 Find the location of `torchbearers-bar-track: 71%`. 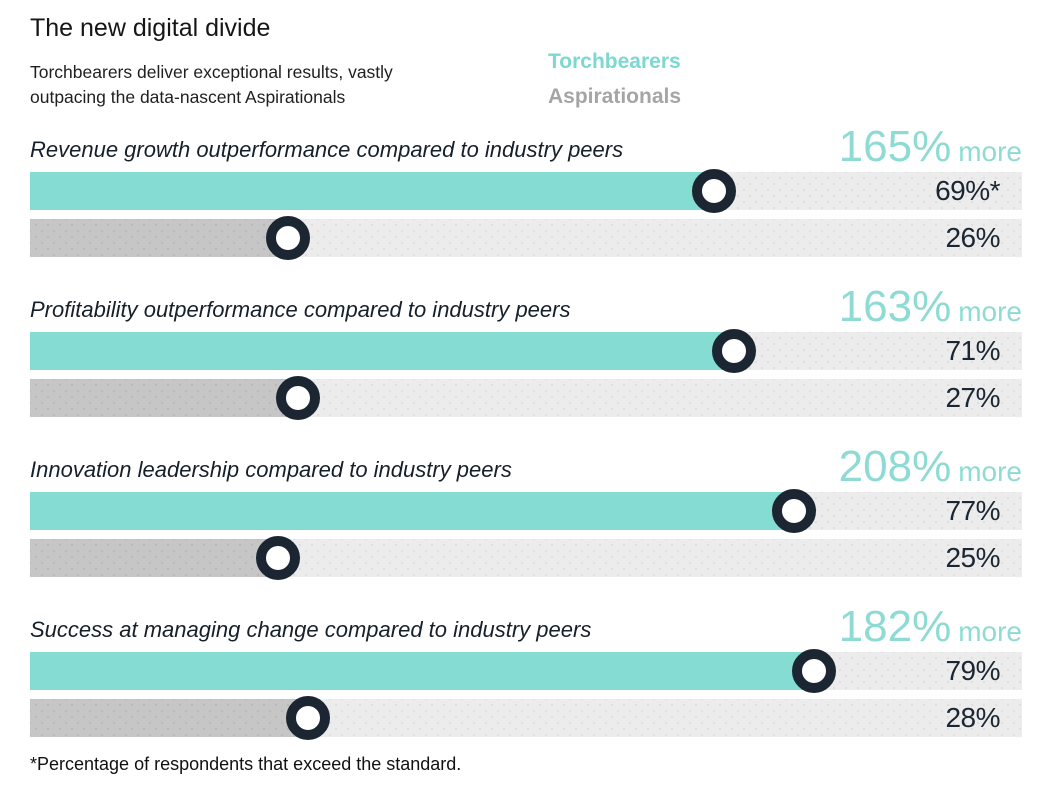

torchbearers-bar-track: 71% is located at coordinates (526, 351).